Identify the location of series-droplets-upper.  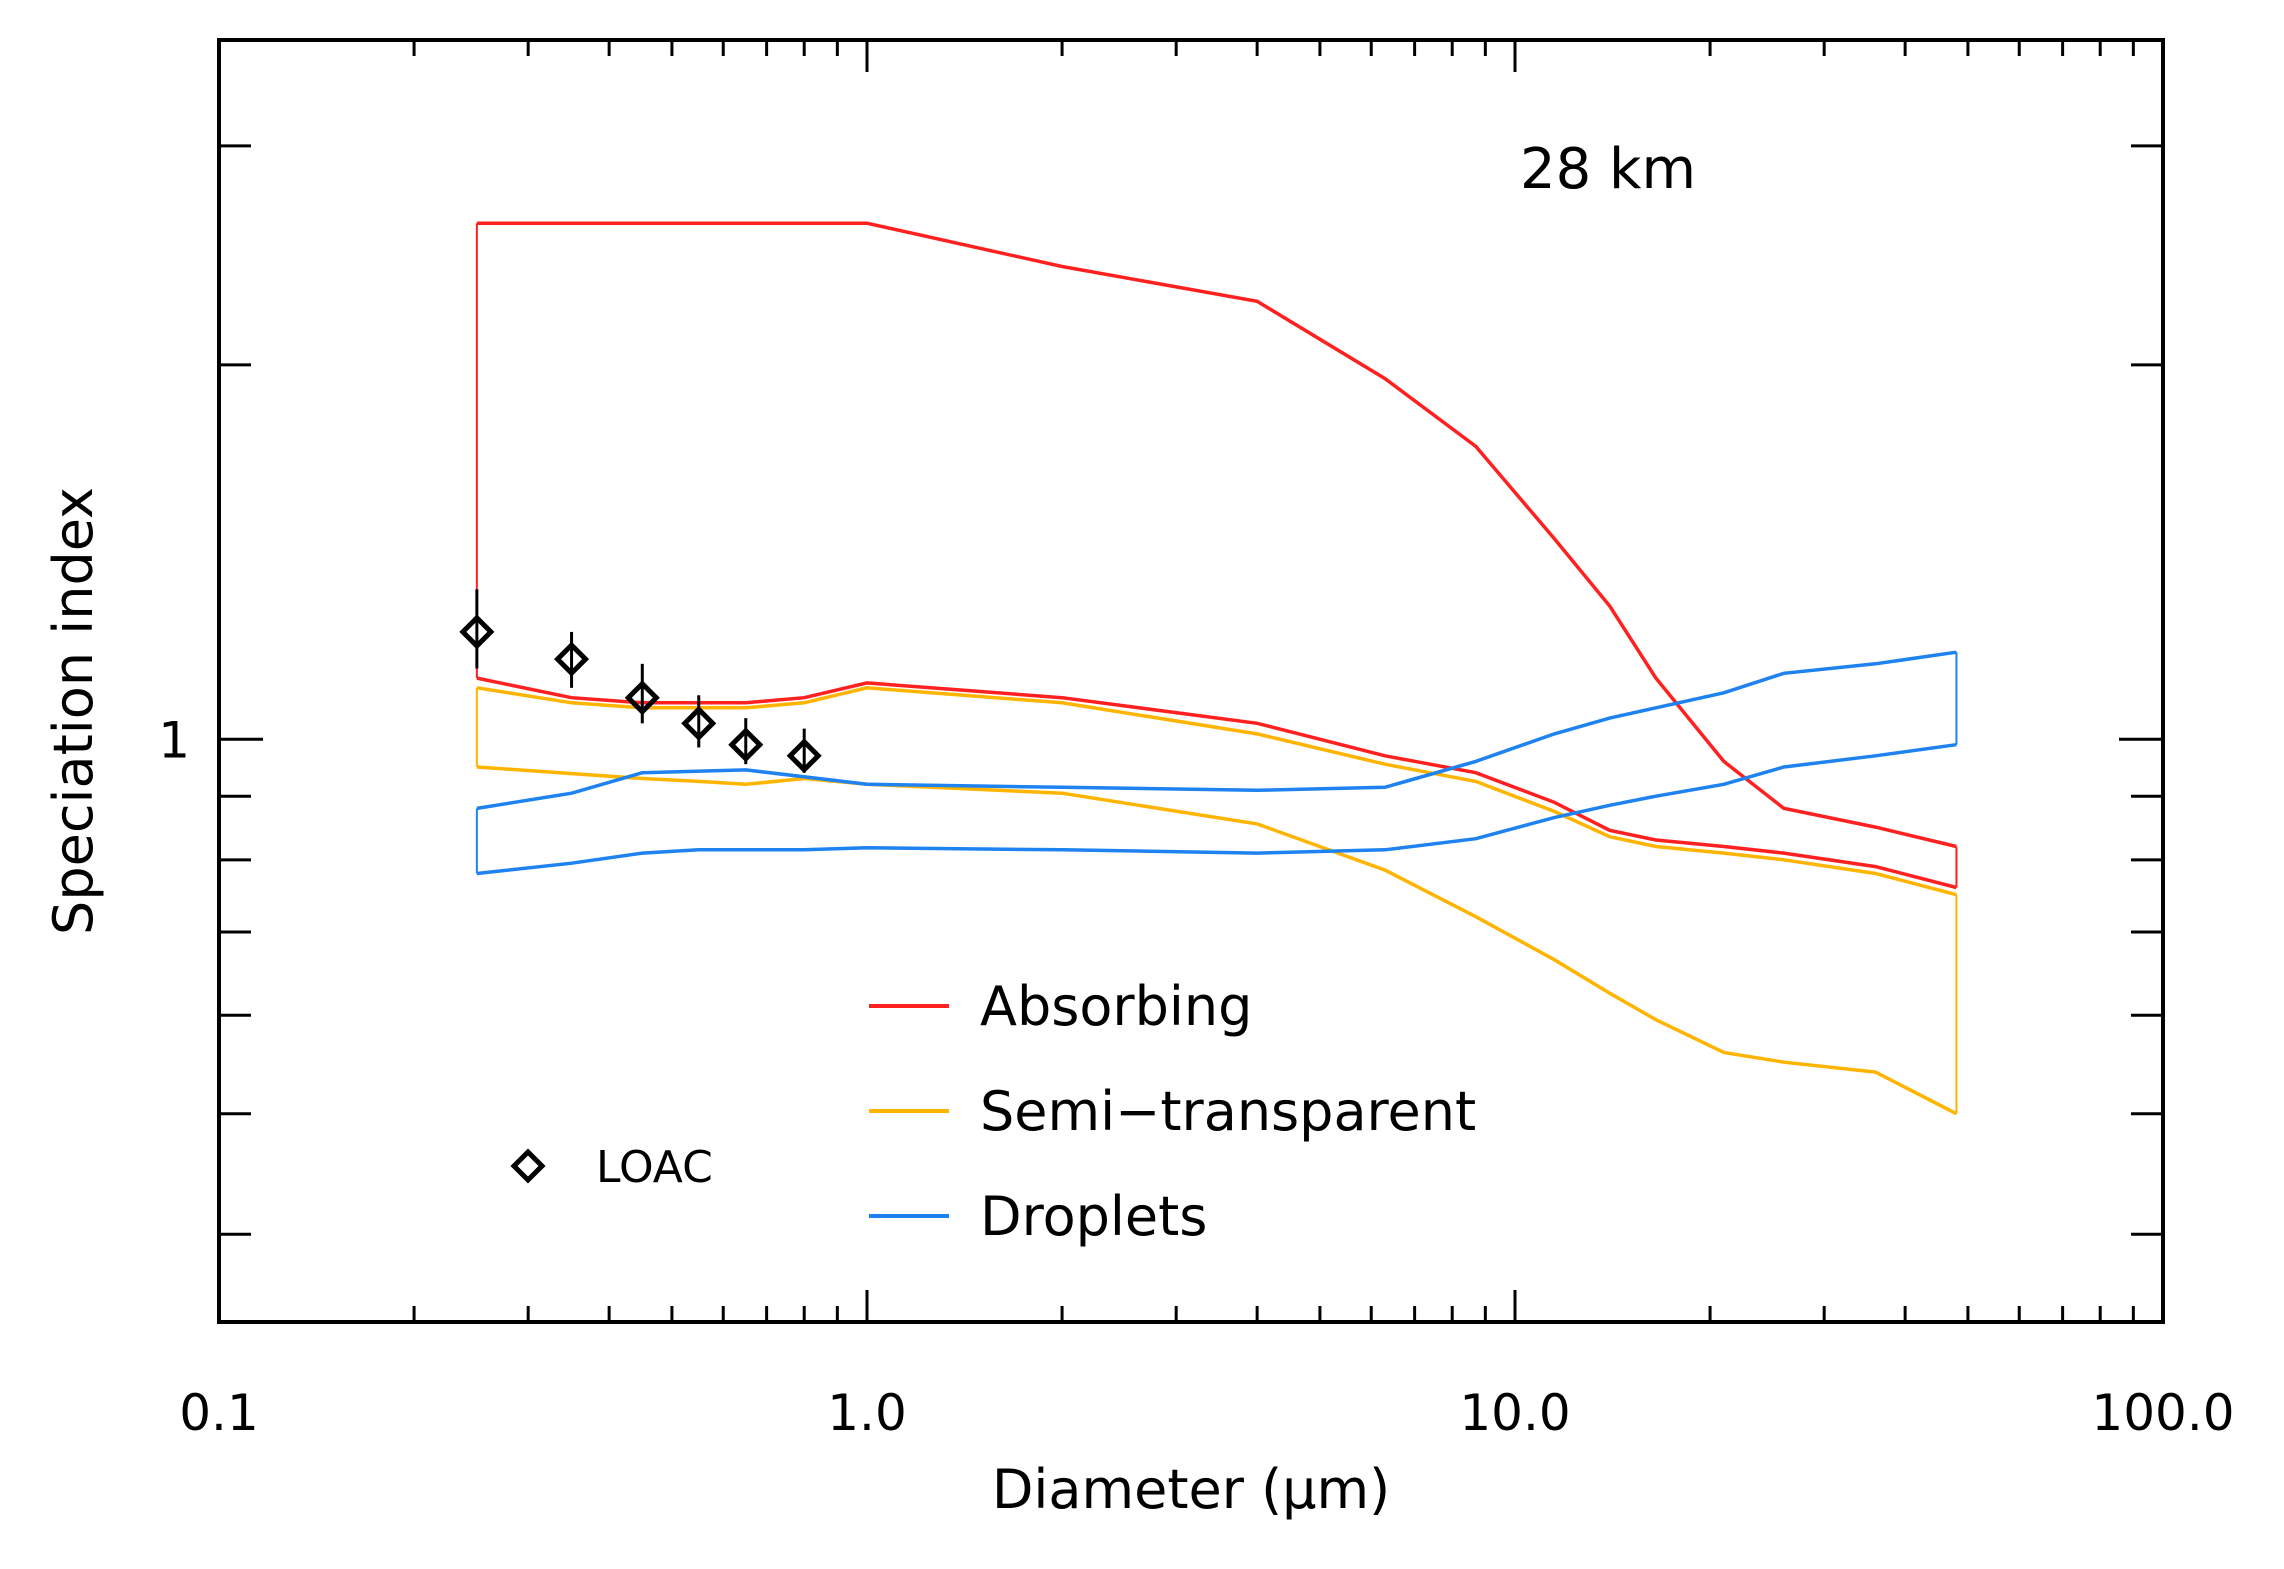
(1216, 730).